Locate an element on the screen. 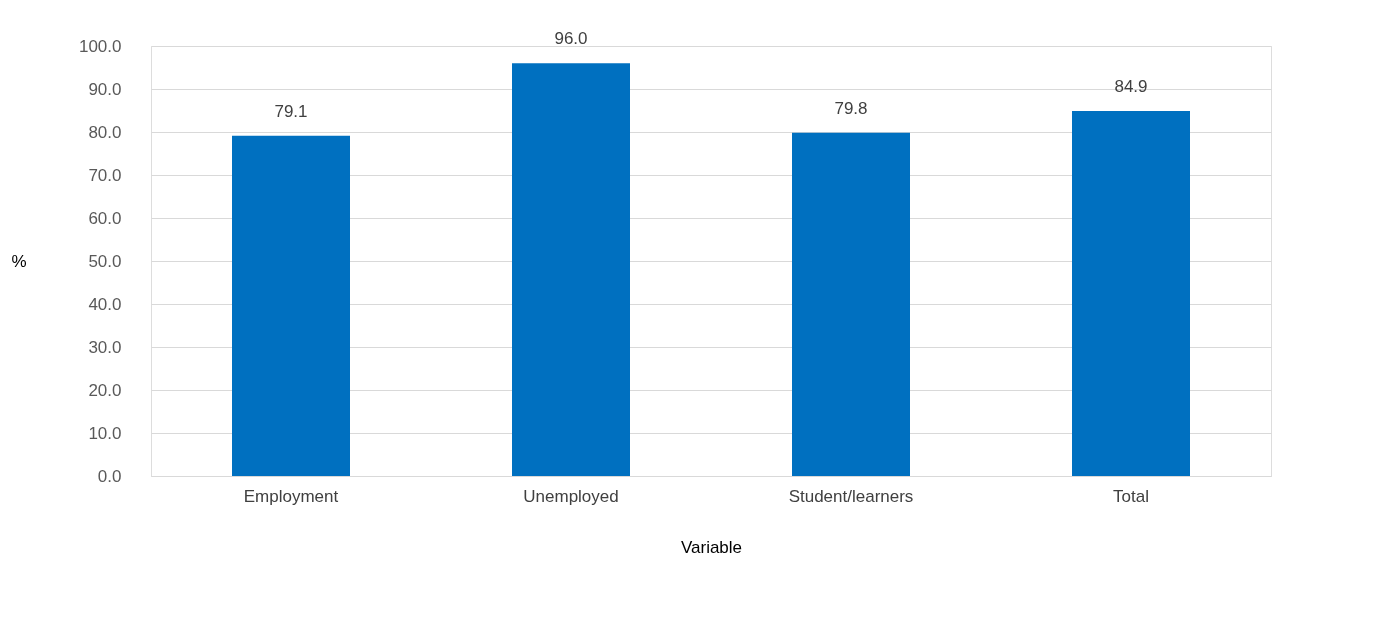 The image size is (1375, 623). y-tick-label: 10.0 is located at coordinates (105, 433).